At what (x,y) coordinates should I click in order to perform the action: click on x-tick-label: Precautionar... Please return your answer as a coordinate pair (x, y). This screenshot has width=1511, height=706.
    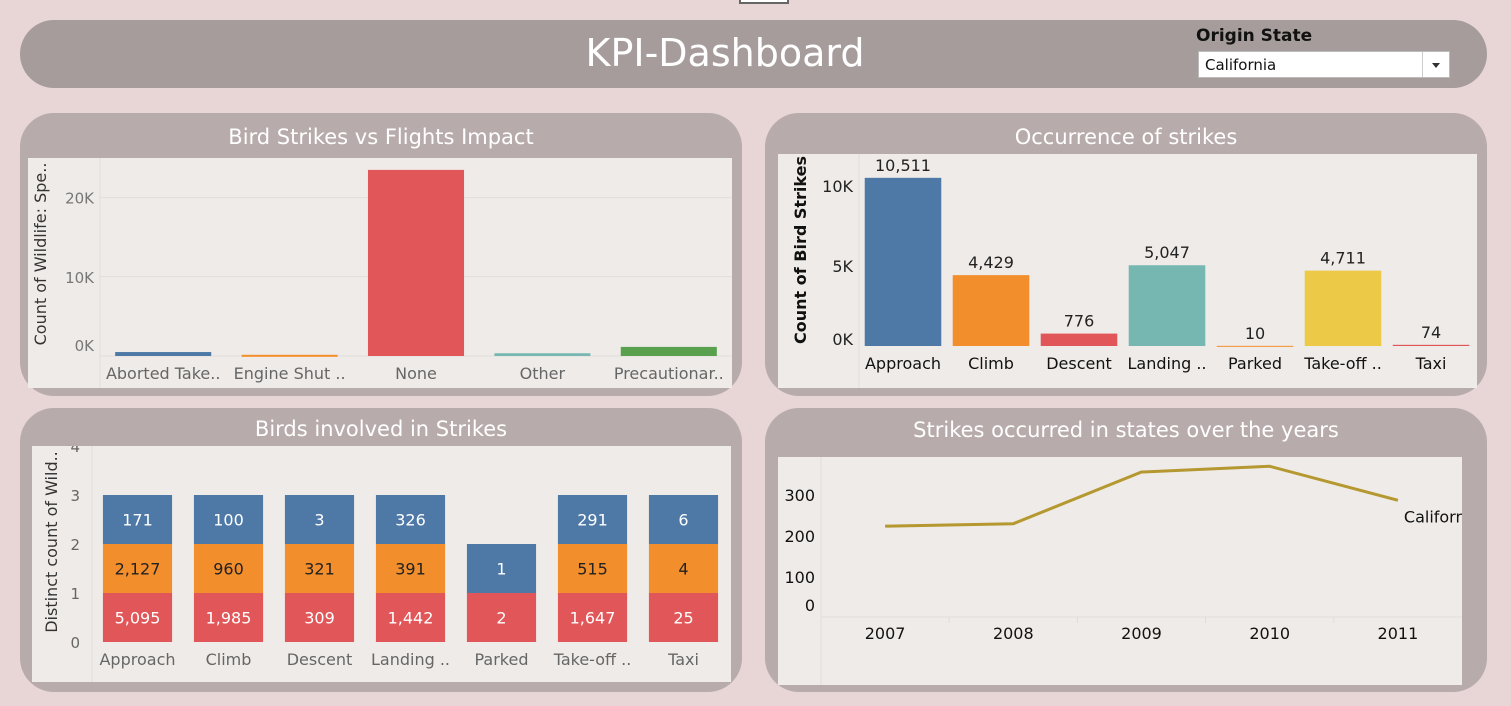
    Looking at the image, I should click on (669, 373).